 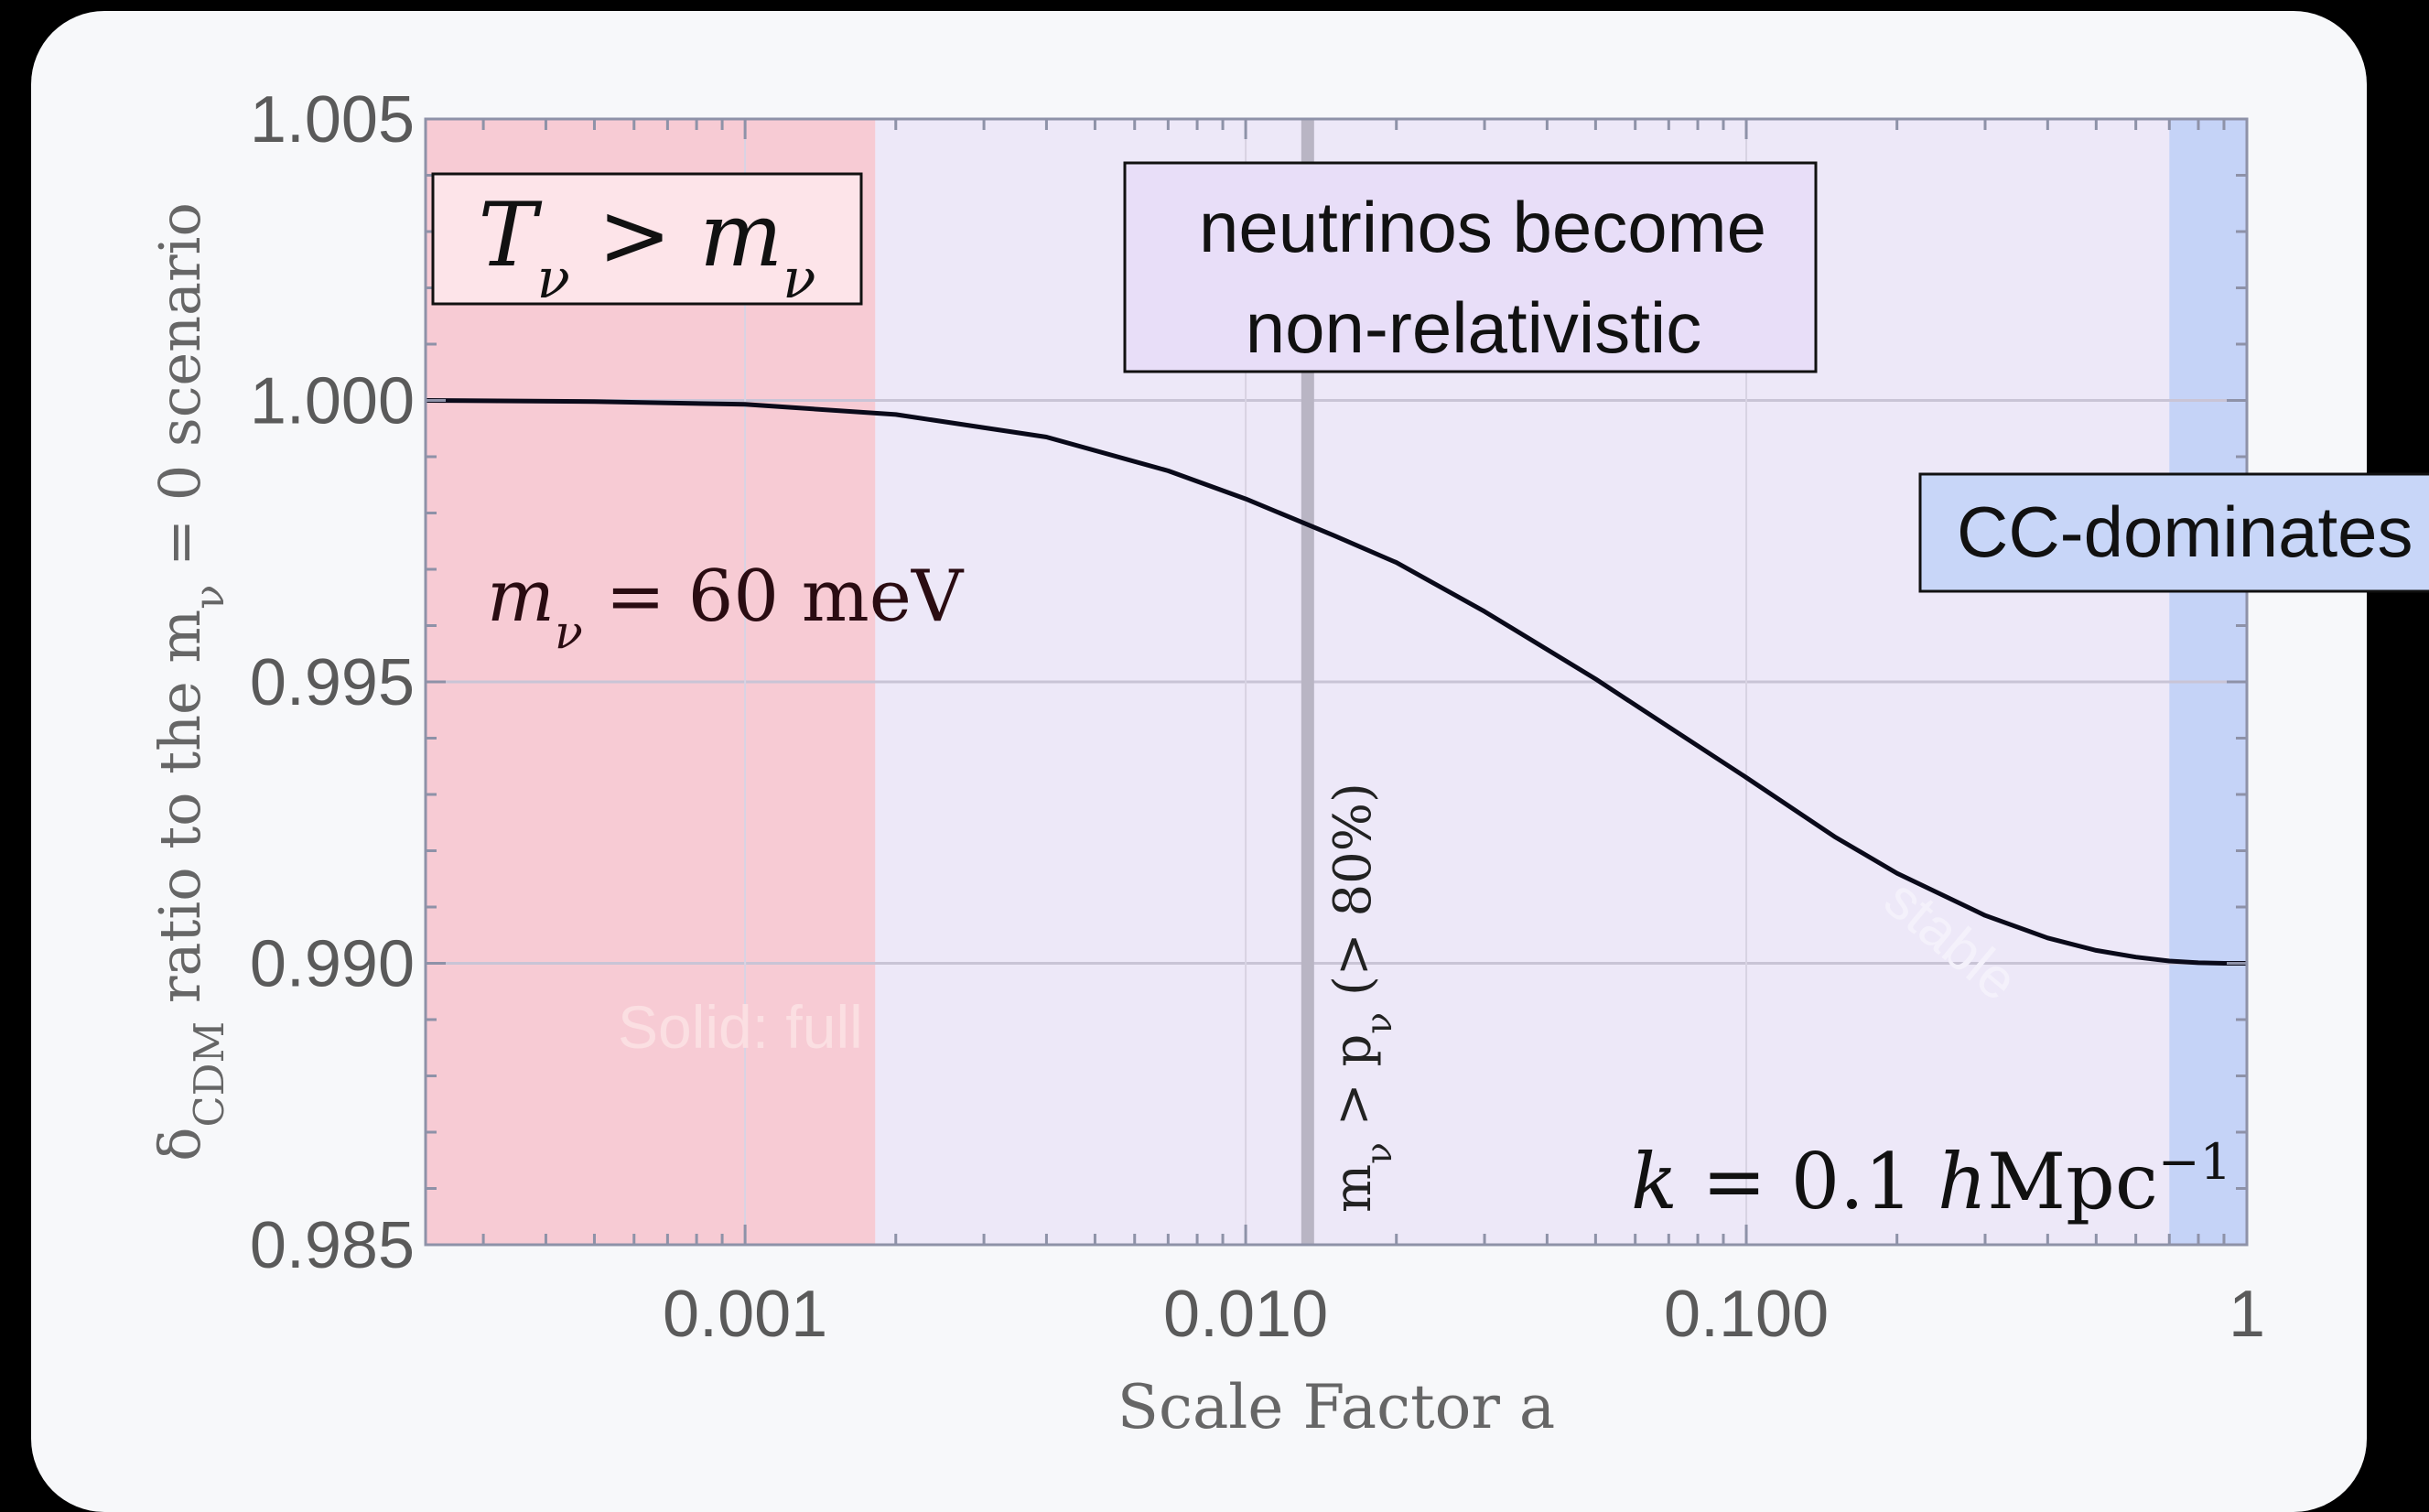 I want to click on neutrino-box-line1: neutrinos become, so click(x=1482, y=227).